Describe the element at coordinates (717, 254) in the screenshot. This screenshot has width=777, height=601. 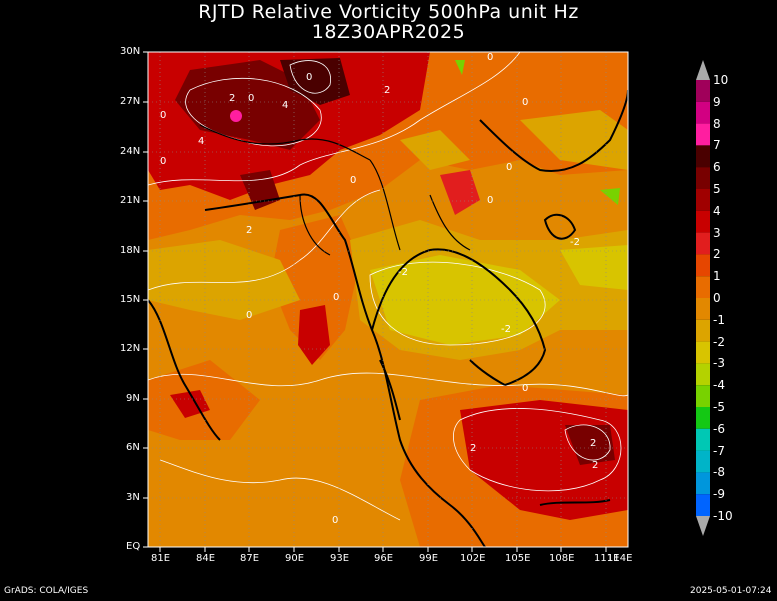
I see `colorbar-label: 2` at that location.